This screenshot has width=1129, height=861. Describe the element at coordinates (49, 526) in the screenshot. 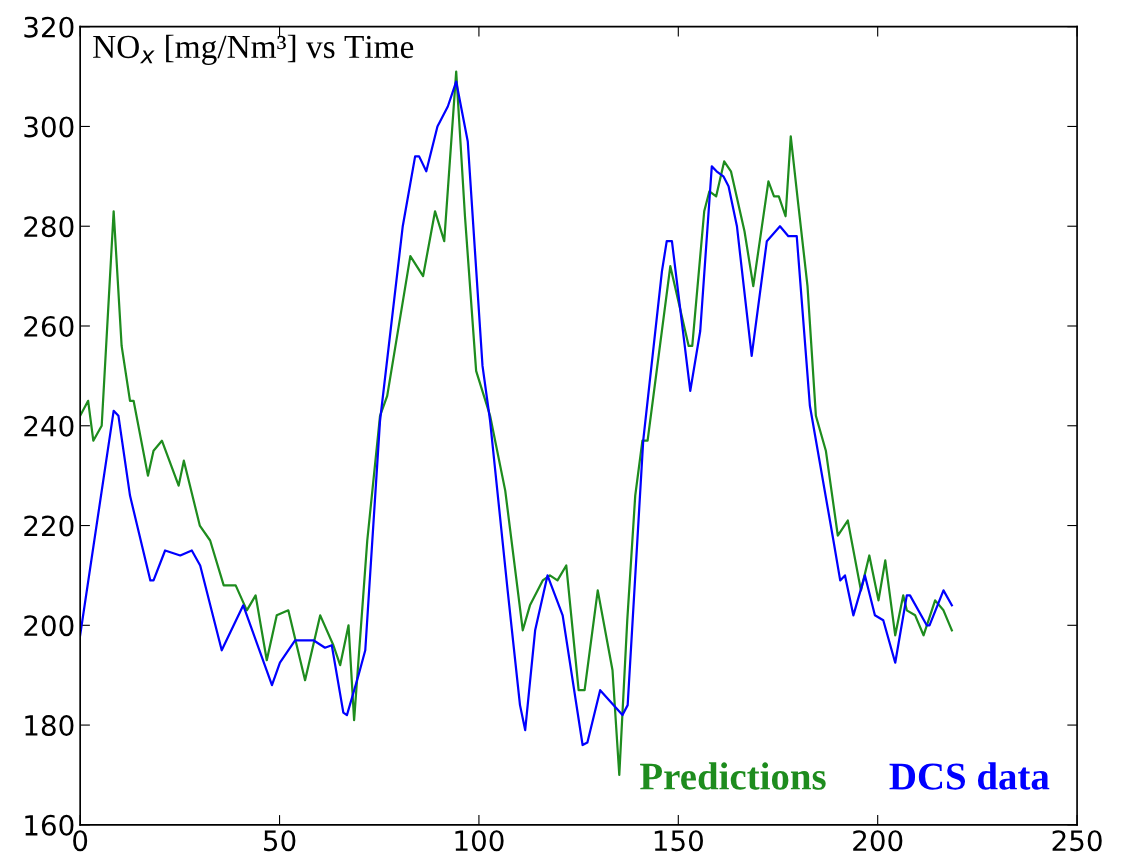

I see `y-tick-label: 220` at that location.